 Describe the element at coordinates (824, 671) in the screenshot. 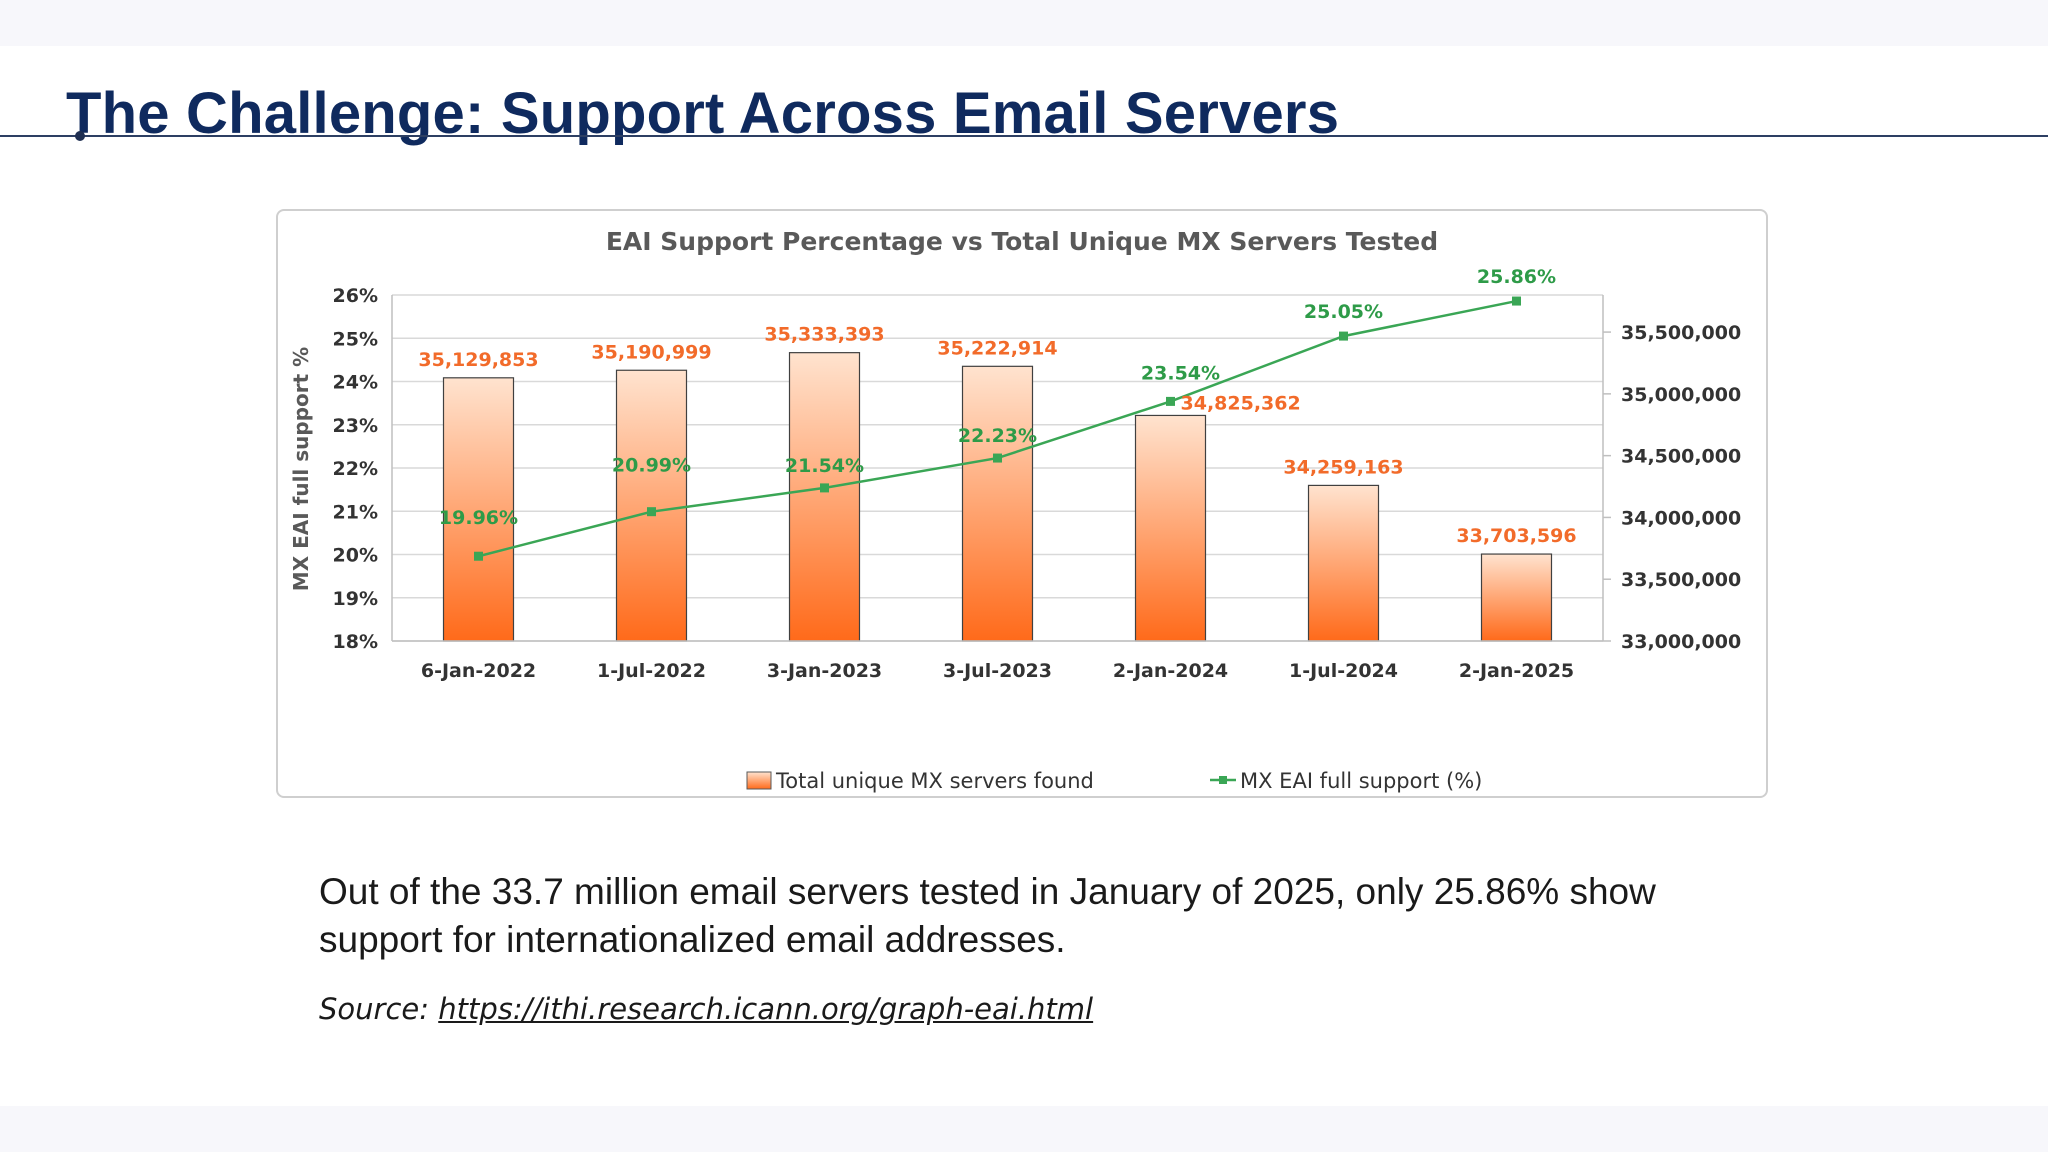

I see `x-tick-label: 3-Jan-2023` at that location.